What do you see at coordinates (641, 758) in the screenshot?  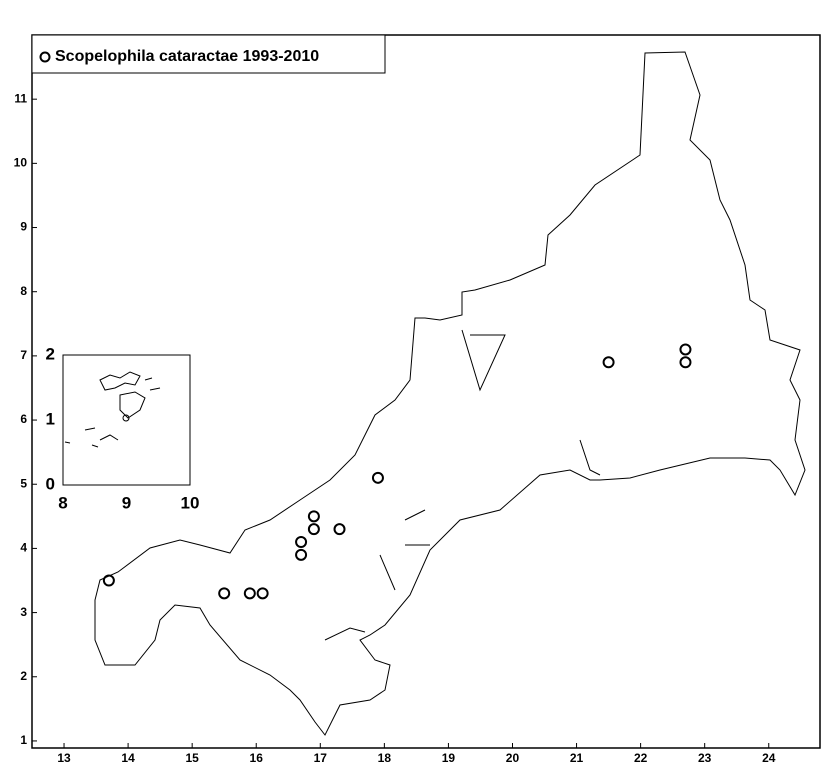 I see `x-tick-label: 22` at bounding box center [641, 758].